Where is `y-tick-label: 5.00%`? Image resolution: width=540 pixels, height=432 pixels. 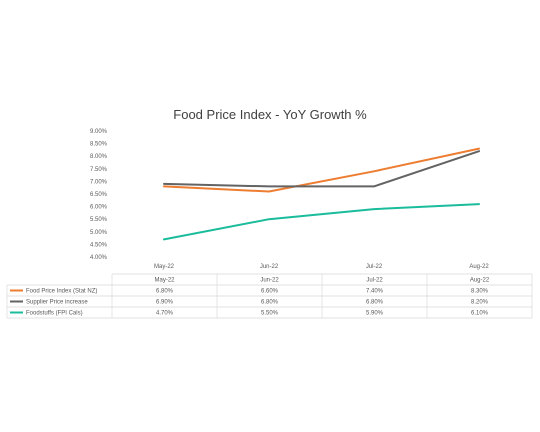 y-tick-label: 5.00% is located at coordinates (99, 233).